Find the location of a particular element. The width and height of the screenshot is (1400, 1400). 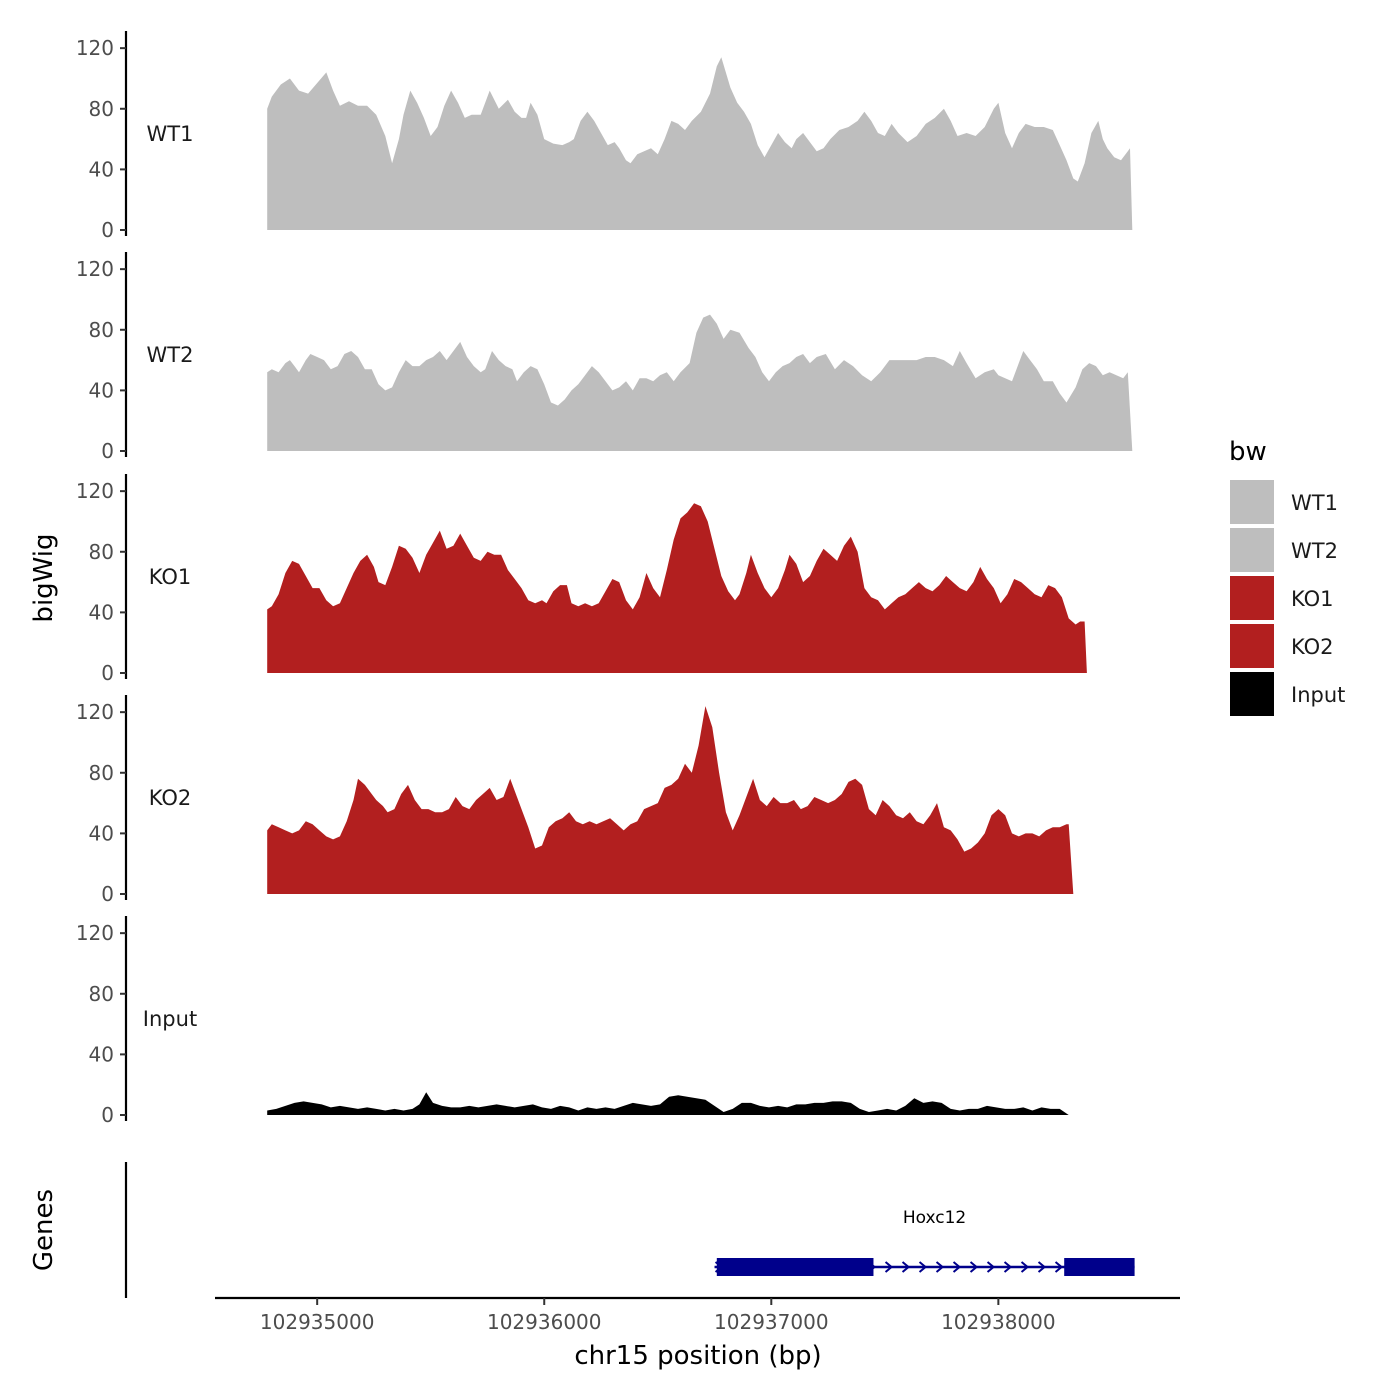

track-label-wt1: WT1 is located at coordinates (170, 134).